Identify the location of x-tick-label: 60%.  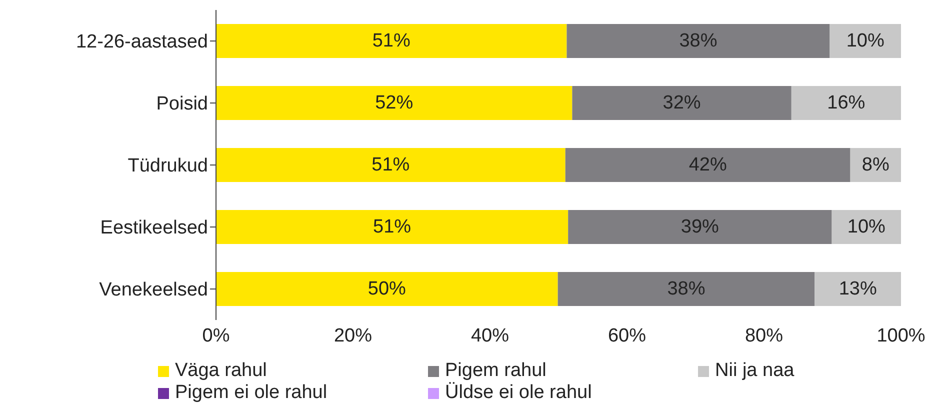
(627, 335).